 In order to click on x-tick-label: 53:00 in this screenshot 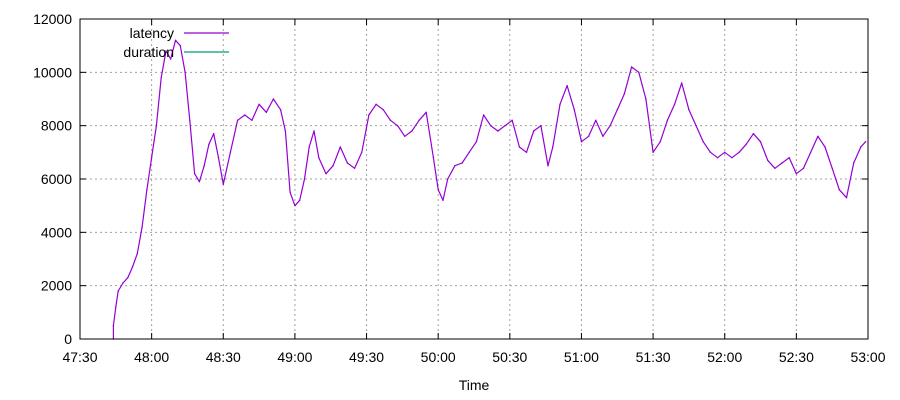, I will do `click(867, 357)`.